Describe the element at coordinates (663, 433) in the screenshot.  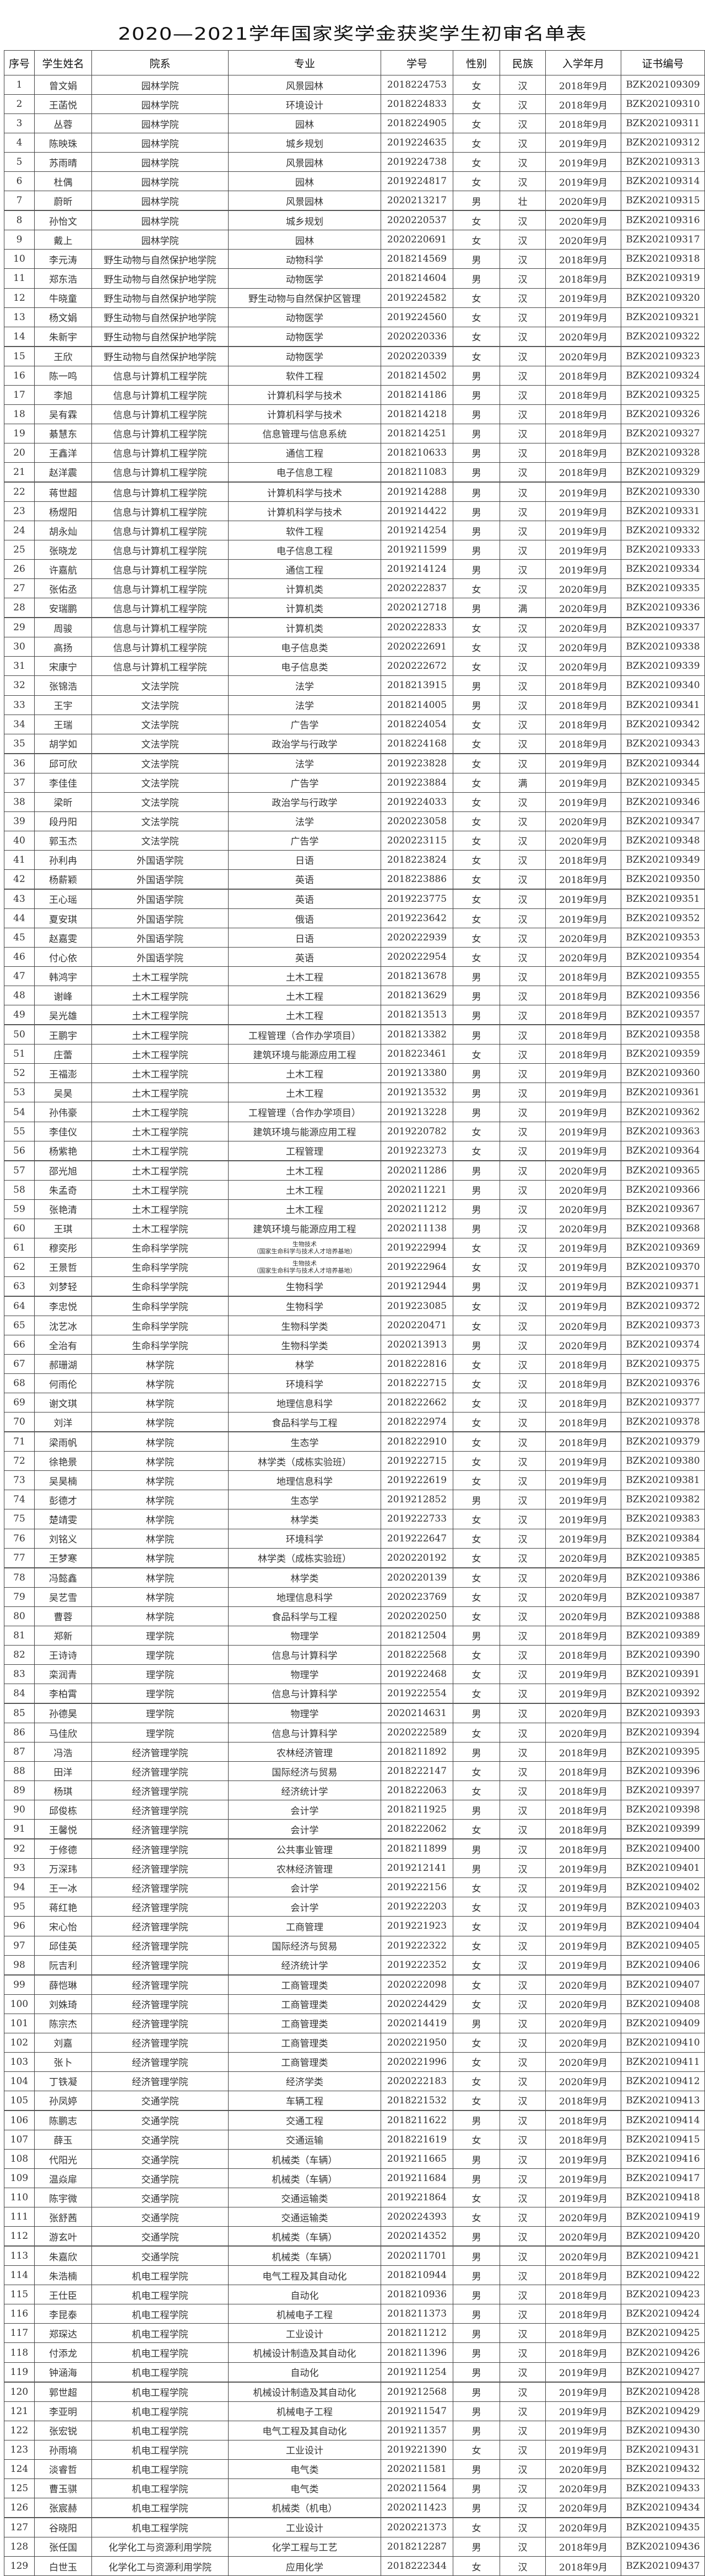
I see `cell-certificate: BZK202109327` at that location.